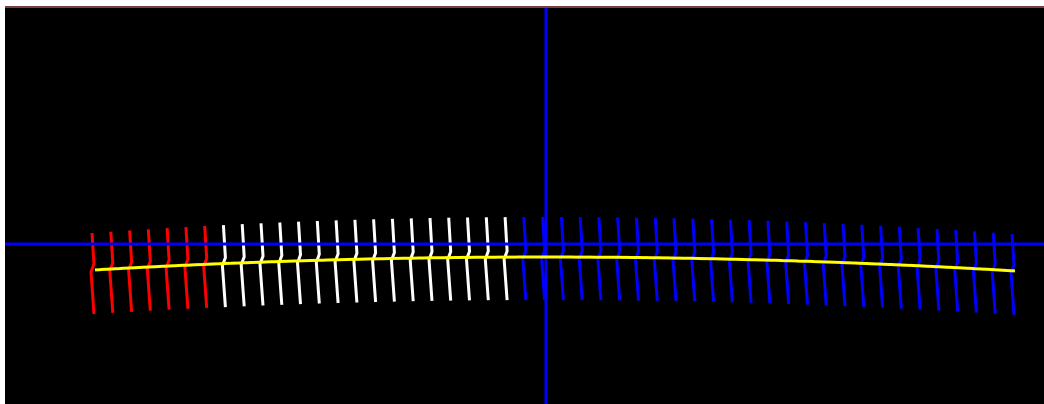 This screenshot has width=1044, height=404. Describe the element at coordinates (524, 7) in the screenshot. I see `top-border-line` at that location.